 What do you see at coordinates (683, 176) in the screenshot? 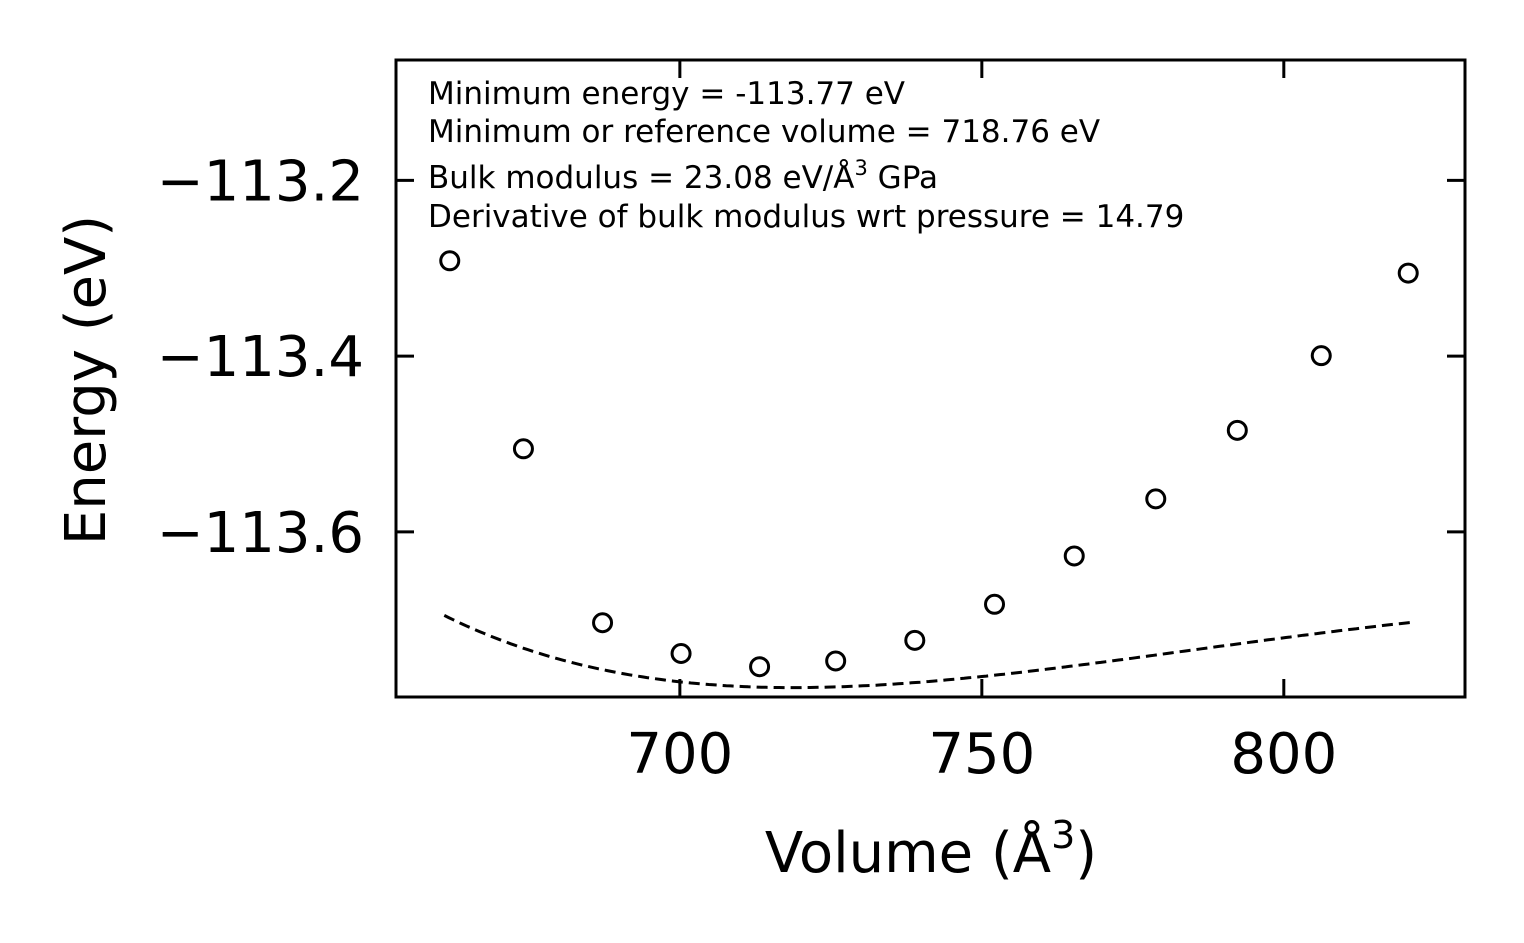
I see `annotation-bulk-modulus: Bulk modulus = 23.08 eV/Å3 GPa` at bounding box center [683, 176].